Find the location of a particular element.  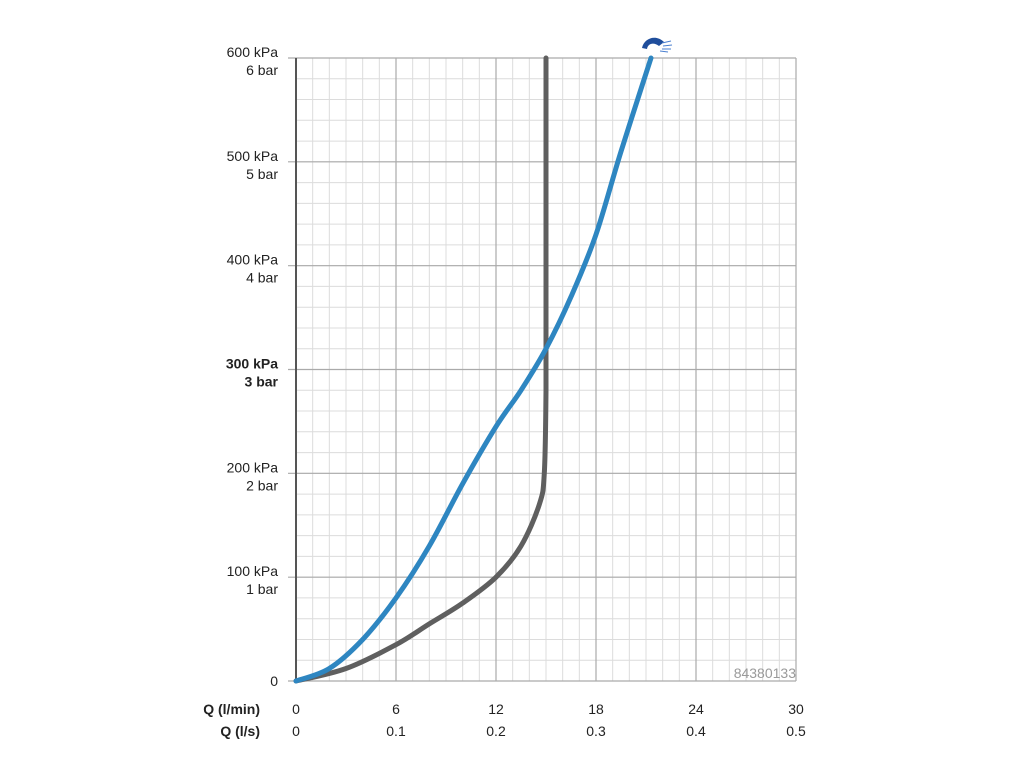

y-tick-label-bar: 1 bar is located at coordinates (262, 589).